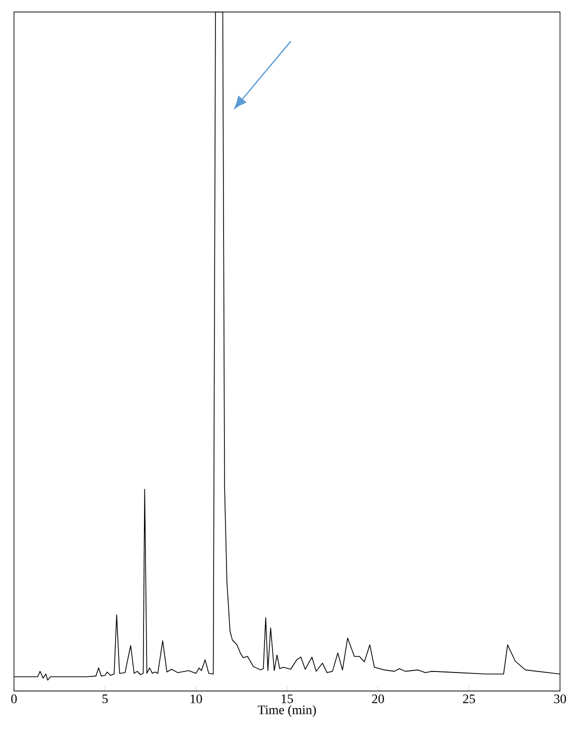 Image resolution: width=571 pixels, height=747 pixels. What do you see at coordinates (196, 699) in the screenshot?
I see `x-tick-label: 10` at bounding box center [196, 699].